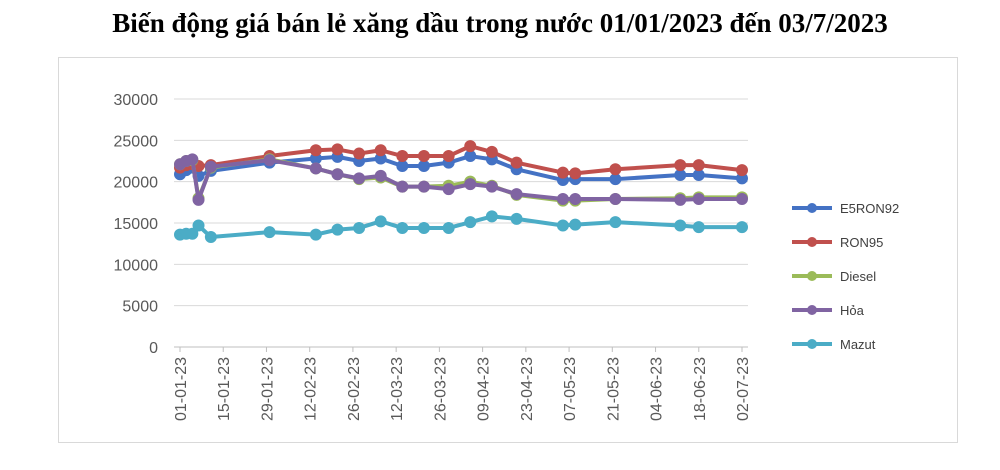 This screenshot has height=470, width=1000. Describe the element at coordinates (140, 307) in the screenshot. I see `y-tick-label: 5000` at that location.